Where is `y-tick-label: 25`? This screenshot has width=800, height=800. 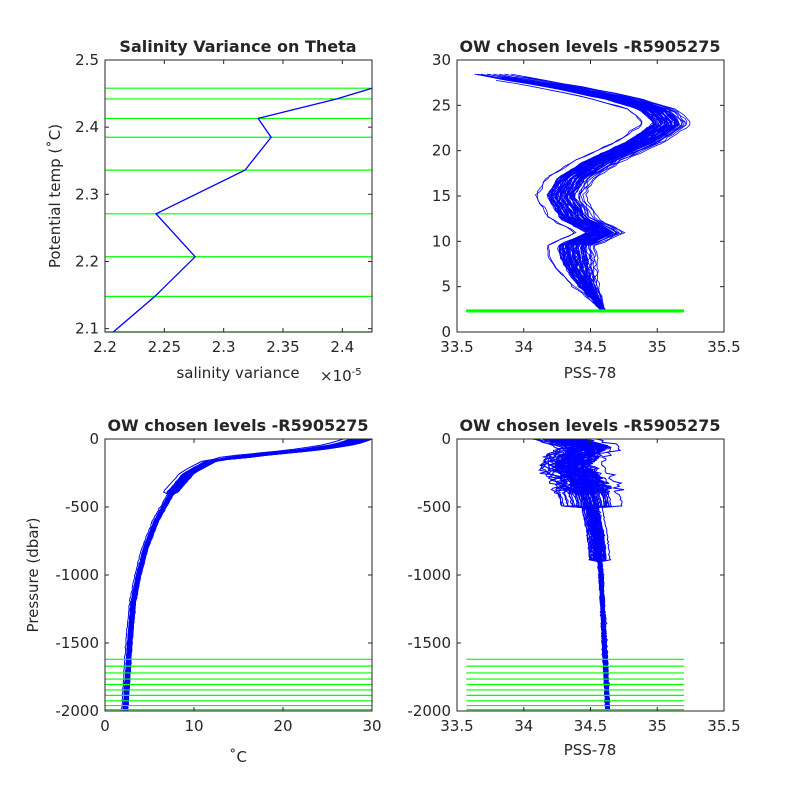 y-tick-label: 25 is located at coordinates (441, 105).